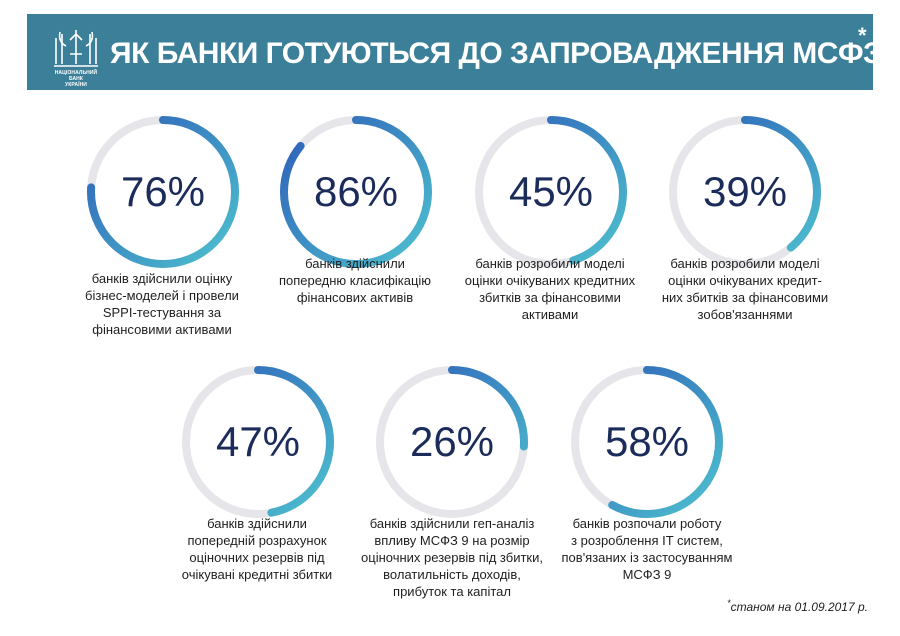 The height and width of the screenshot is (636, 900). I want to click on logo-line-1: НАЦІОНАЛЬНИЙ, so click(76, 73).